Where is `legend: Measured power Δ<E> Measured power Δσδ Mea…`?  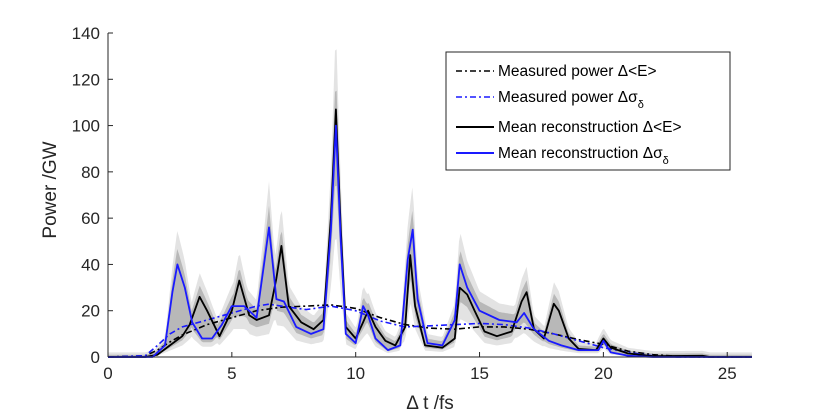
legend: Measured power Δ<E> Measured power Δσδ Mea… is located at coordinates (588, 111).